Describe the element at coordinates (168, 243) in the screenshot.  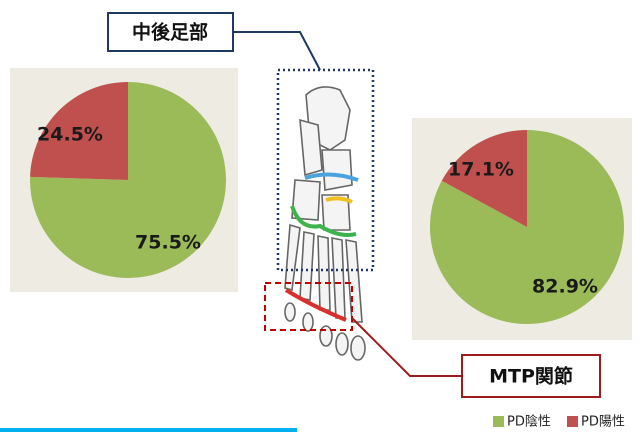
I see `value-label: 75.5%` at that location.